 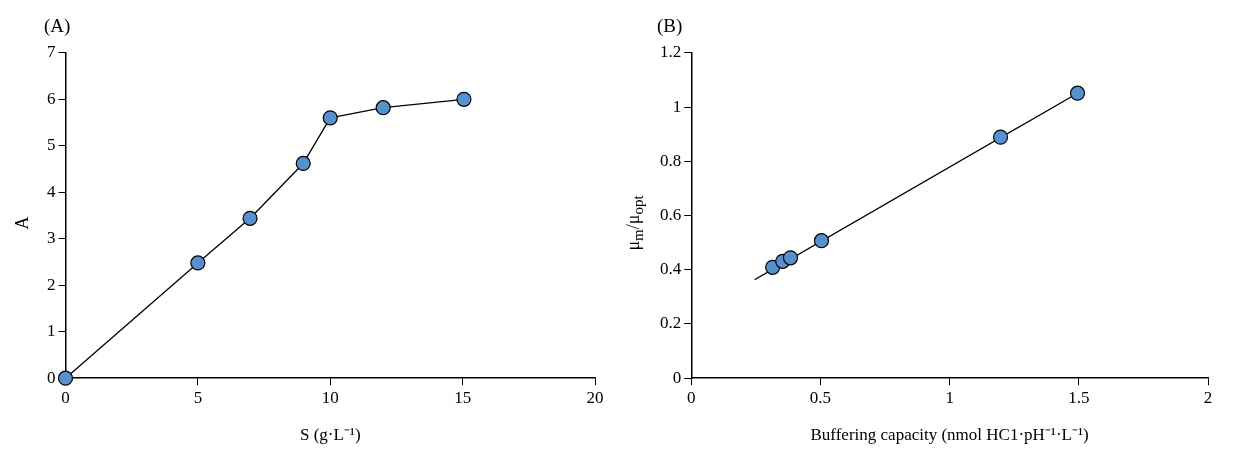 I want to click on x-tick-label: 1, so click(x=949, y=397).